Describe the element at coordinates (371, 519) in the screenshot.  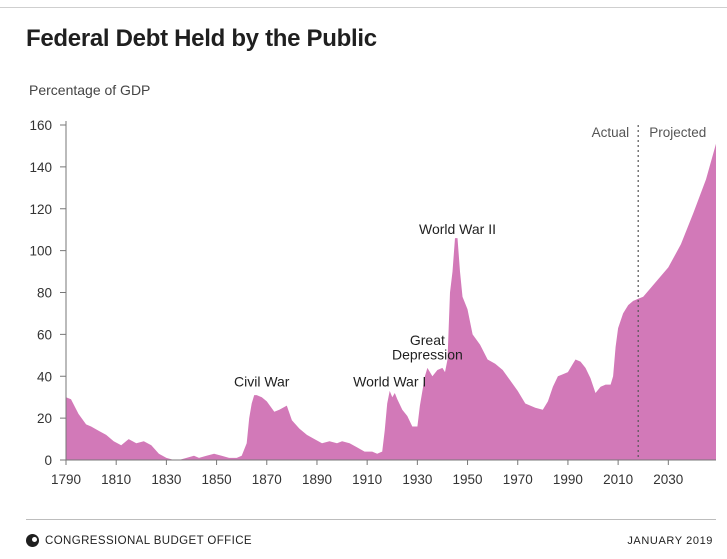
I see `footer-divider` at that location.